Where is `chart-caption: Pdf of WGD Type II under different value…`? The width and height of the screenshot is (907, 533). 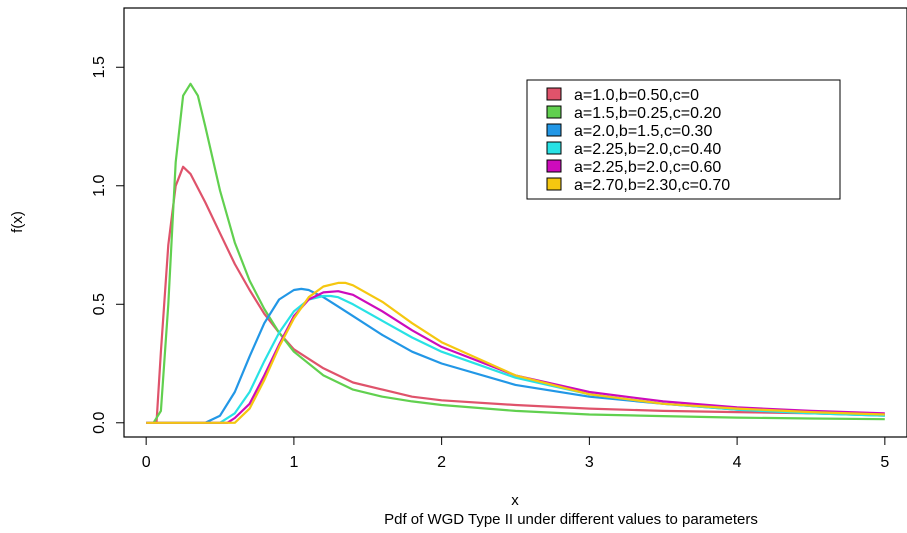
chart-caption: Pdf of WGD Type II under different value… is located at coordinates (571, 519).